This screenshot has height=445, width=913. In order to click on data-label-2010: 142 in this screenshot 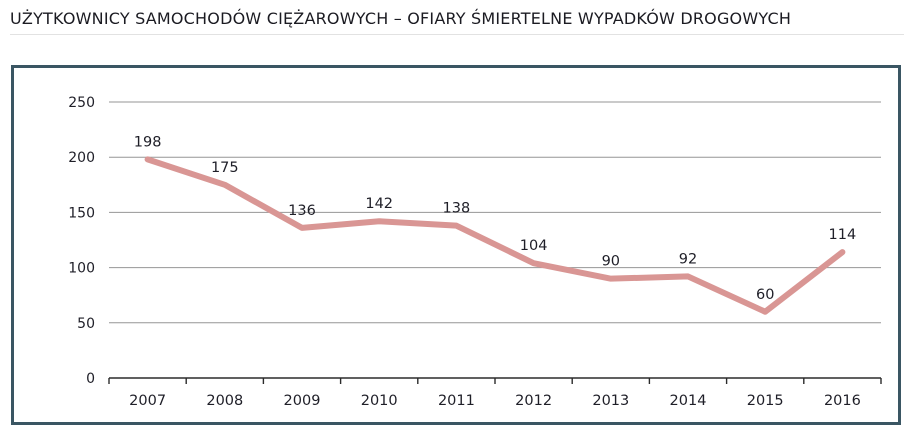, I will do `click(379, 204)`.